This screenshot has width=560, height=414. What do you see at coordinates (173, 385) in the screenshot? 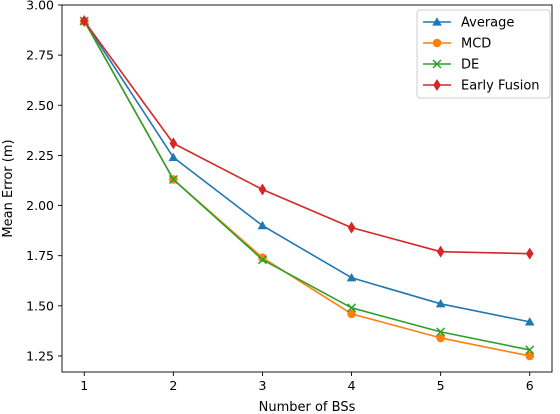
I see `x-tick-label: 2` at bounding box center [173, 385].